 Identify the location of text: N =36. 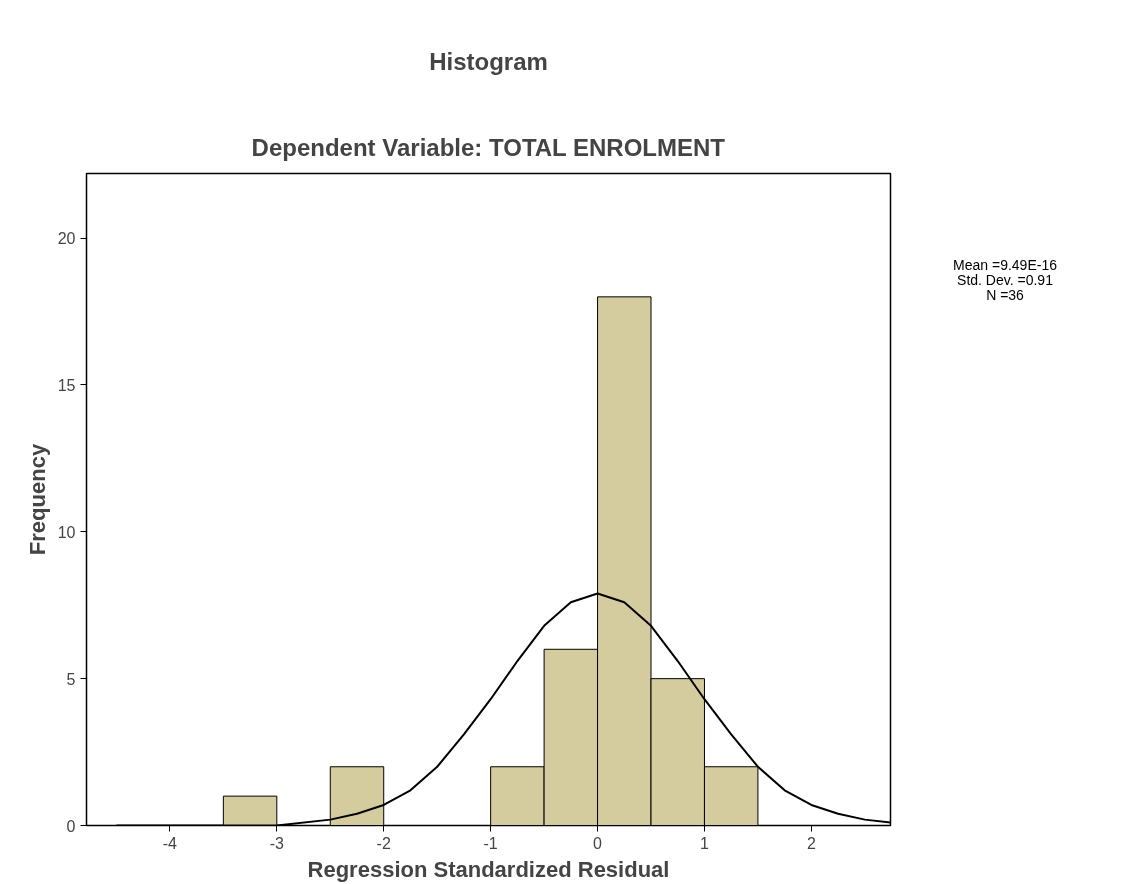
(1005, 295).